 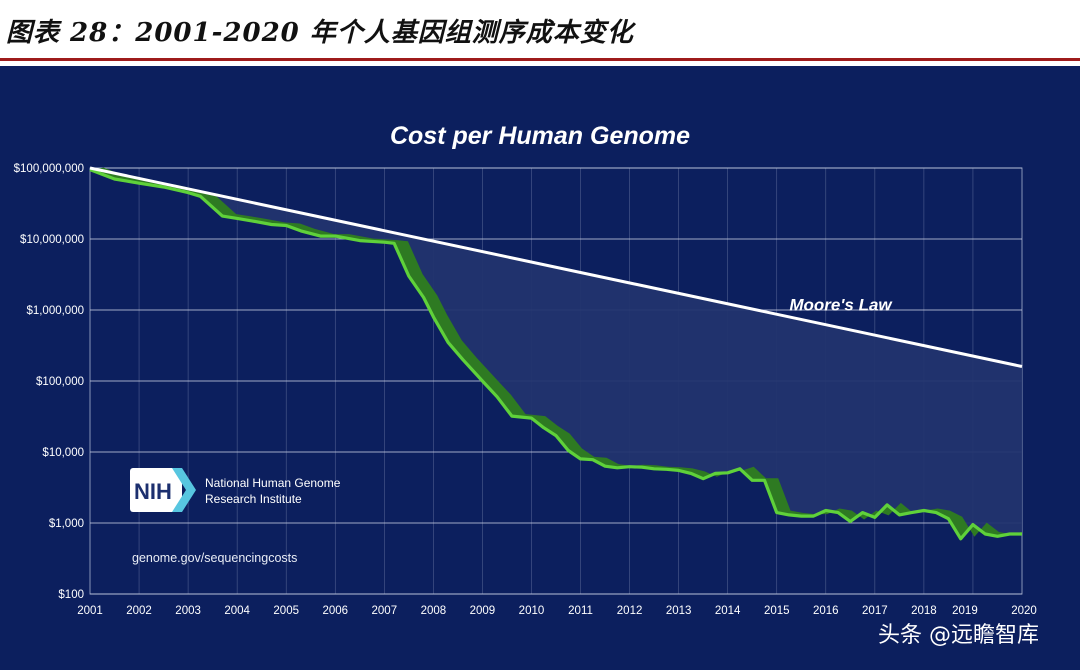 What do you see at coordinates (55, 311) in the screenshot?
I see `y-tick-label: $1,000,000` at bounding box center [55, 311].